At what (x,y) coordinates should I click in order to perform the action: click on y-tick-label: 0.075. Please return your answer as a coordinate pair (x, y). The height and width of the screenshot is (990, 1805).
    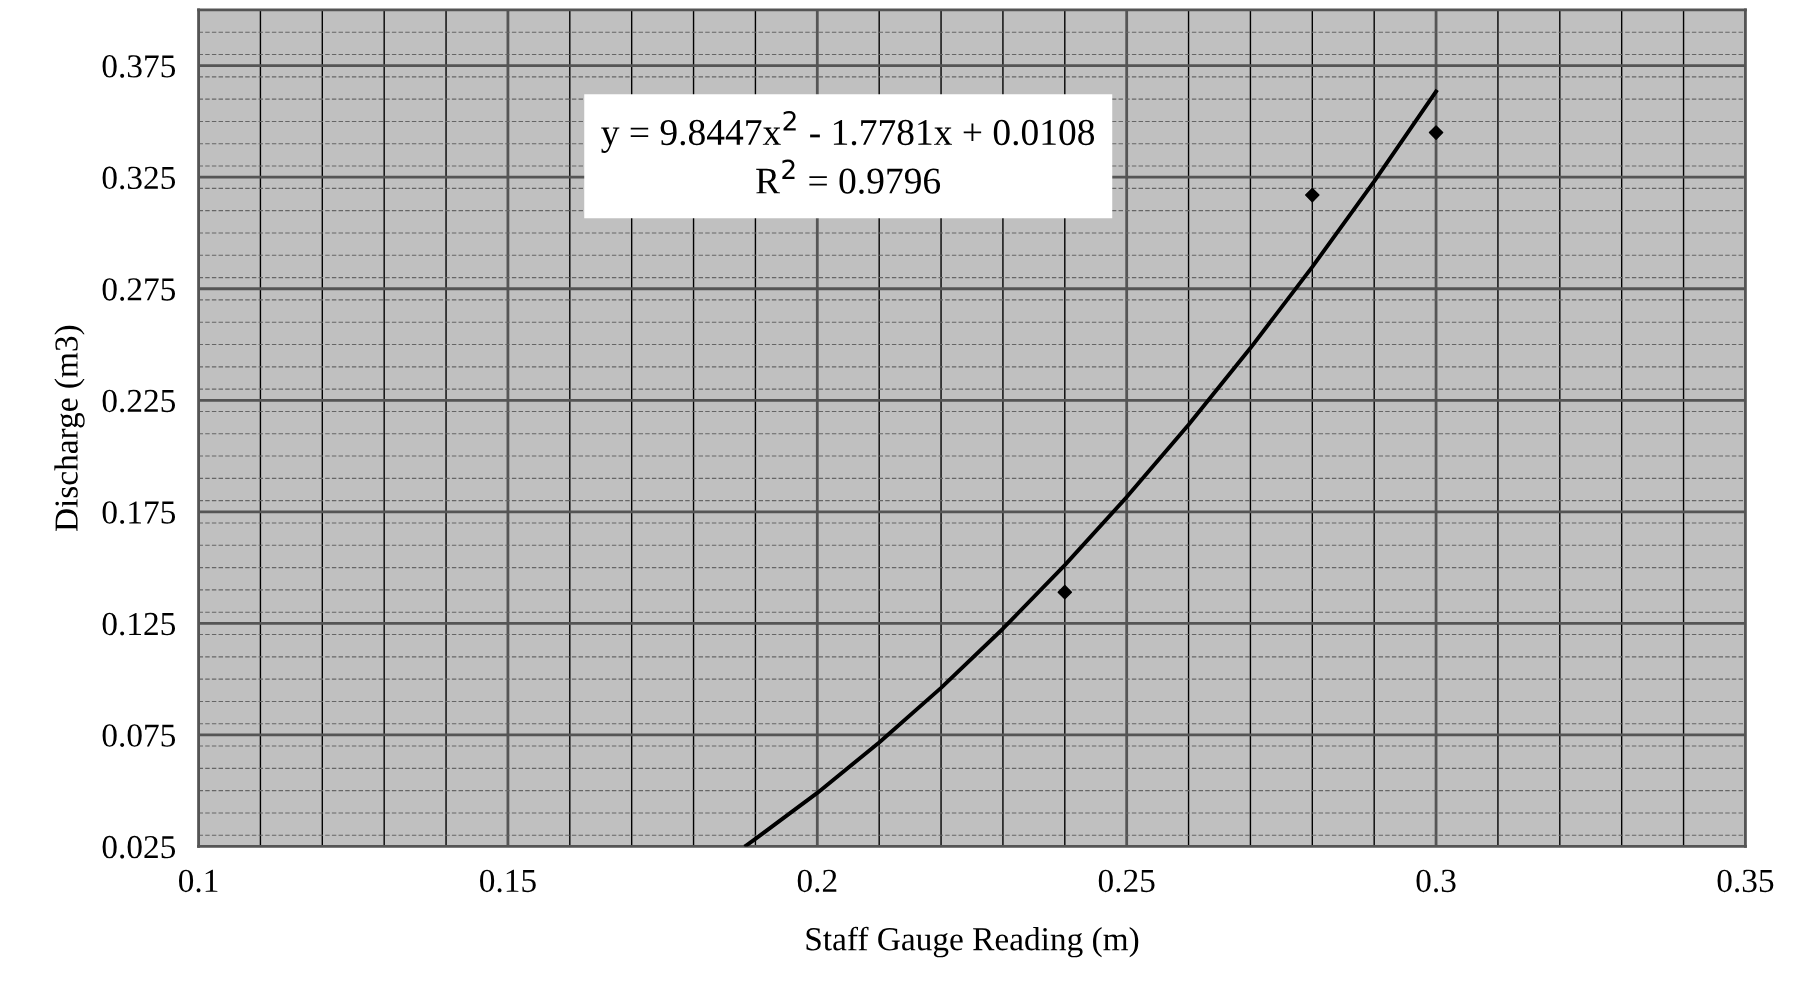
    Looking at the image, I should click on (139, 735).